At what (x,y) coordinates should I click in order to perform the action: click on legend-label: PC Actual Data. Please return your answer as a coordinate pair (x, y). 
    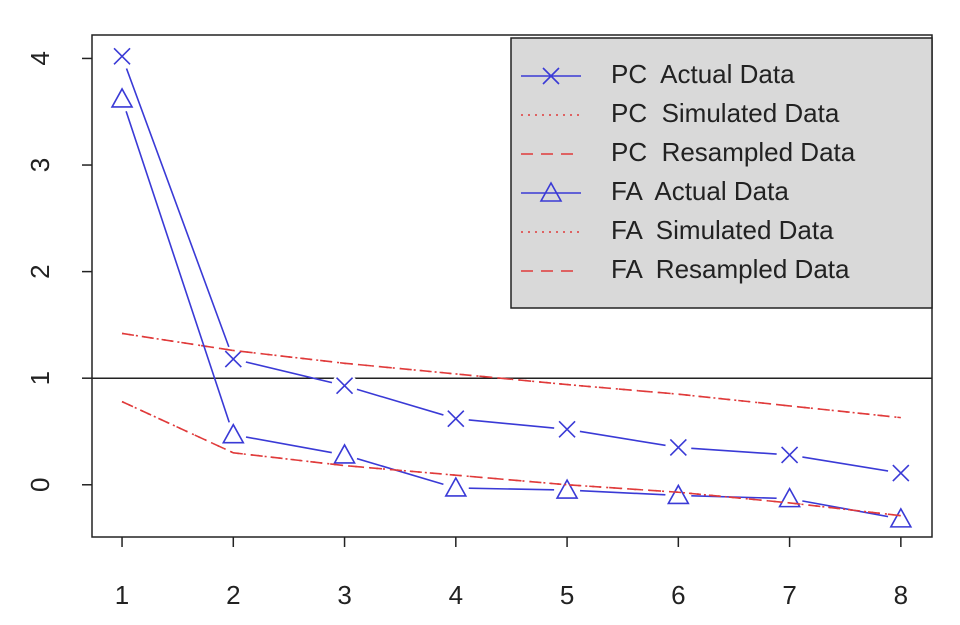
    Looking at the image, I should click on (703, 74).